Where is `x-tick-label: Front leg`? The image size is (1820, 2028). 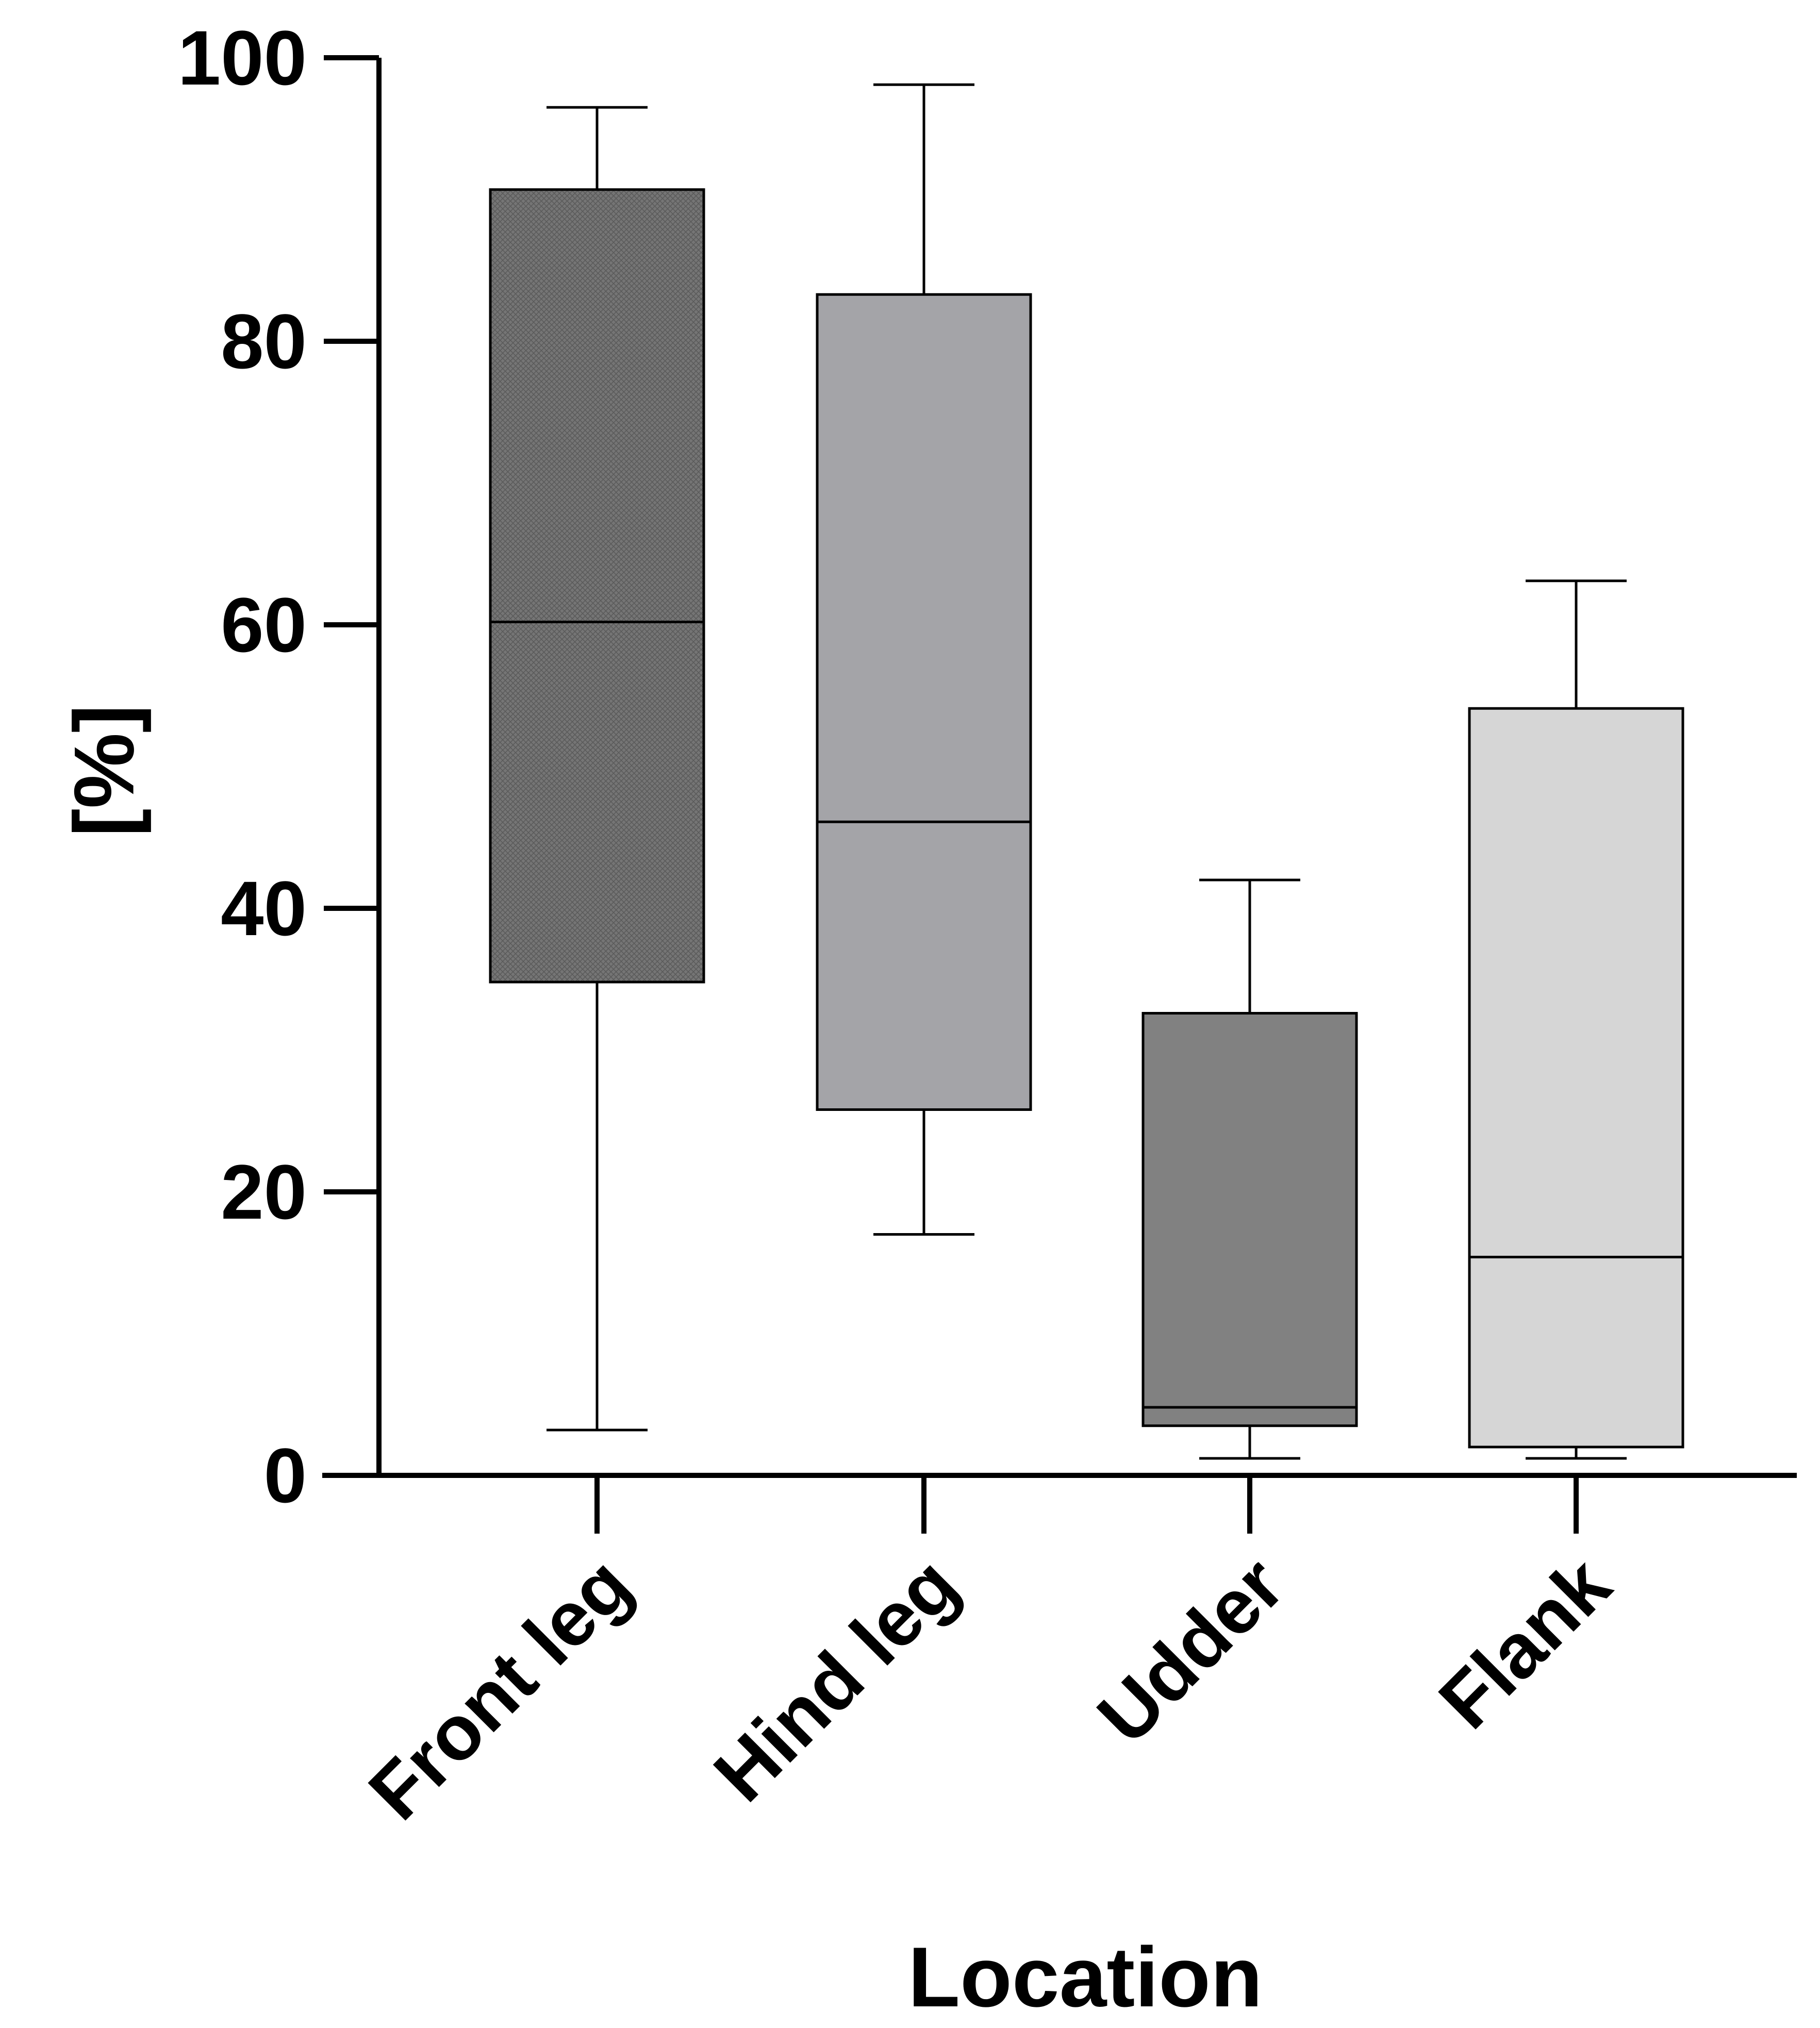 x-tick-label: Front leg is located at coordinates (499, 1688).